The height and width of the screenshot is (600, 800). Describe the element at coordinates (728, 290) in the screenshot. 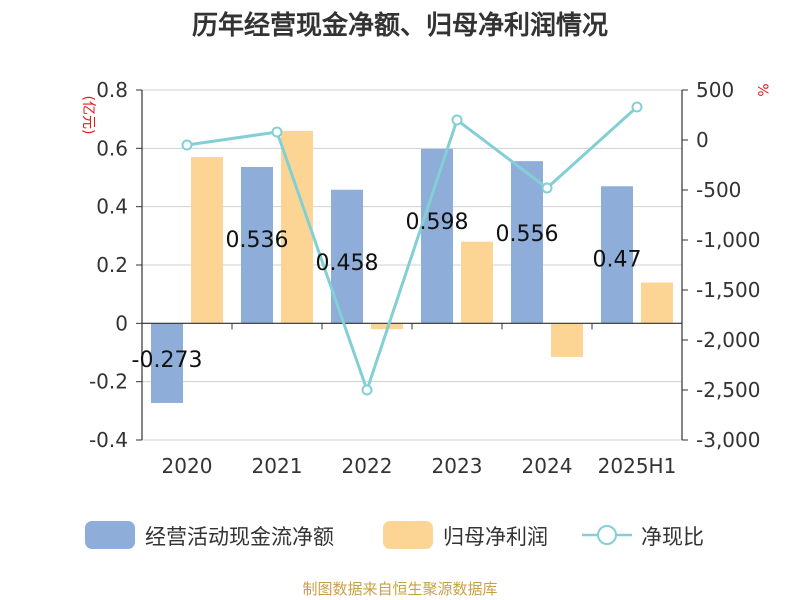

I see `right-axis-tick-label: -1,500` at that location.